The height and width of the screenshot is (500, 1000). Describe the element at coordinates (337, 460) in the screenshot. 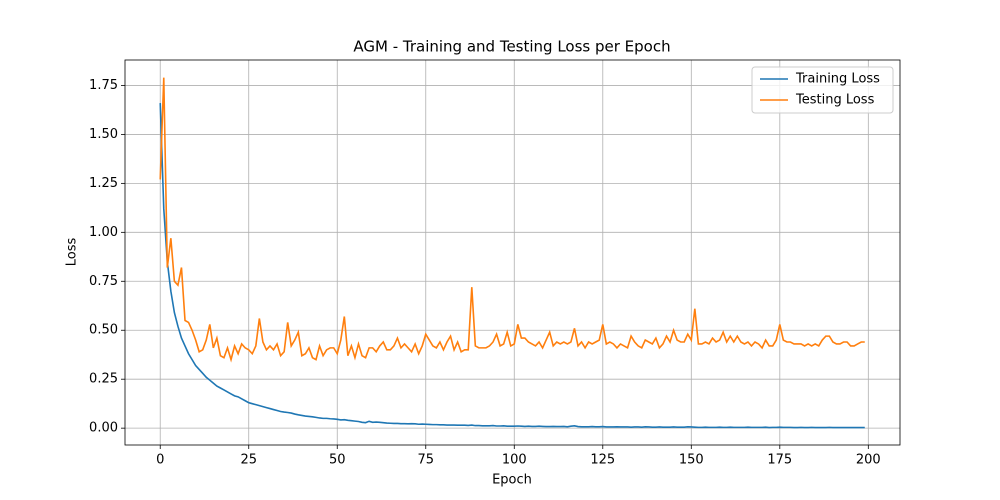

I see `x-tick-label: 50` at that location.